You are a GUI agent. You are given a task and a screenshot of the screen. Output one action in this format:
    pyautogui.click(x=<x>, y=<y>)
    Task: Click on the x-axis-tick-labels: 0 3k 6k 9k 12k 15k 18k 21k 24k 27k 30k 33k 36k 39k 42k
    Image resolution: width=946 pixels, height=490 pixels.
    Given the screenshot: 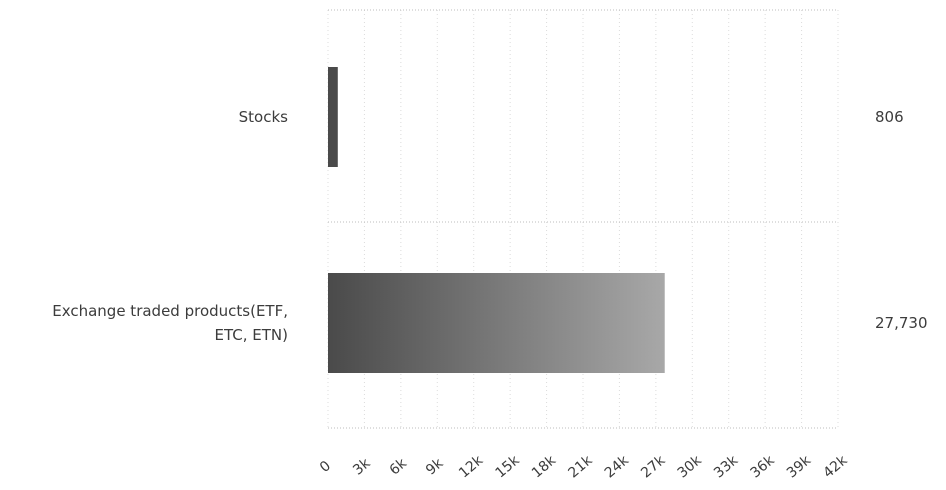 What is the action you would take?
    pyautogui.click(x=584, y=466)
    